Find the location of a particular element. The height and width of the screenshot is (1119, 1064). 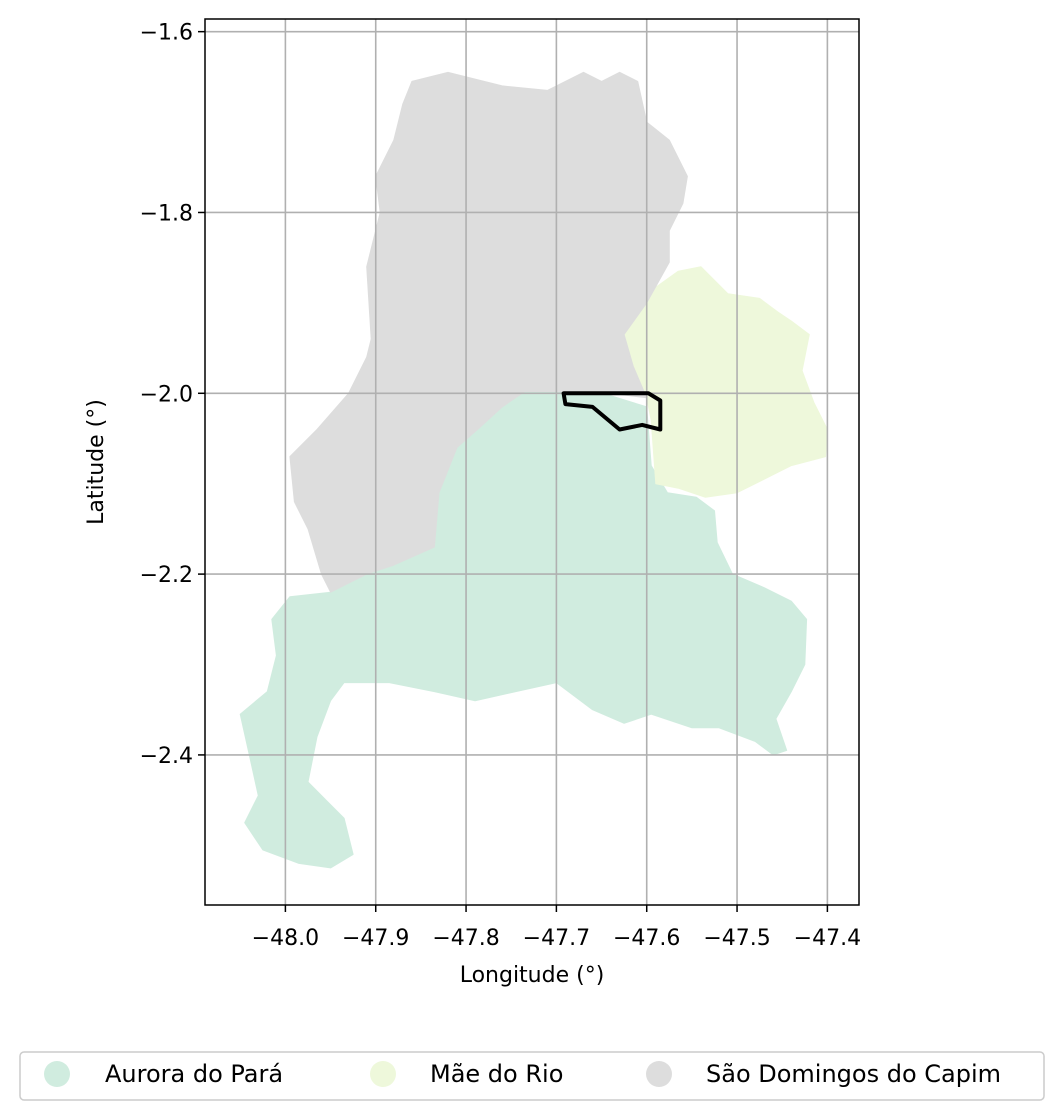

x-axis-ticks: −48.0 −47.9 −47.8 −47.7 −47.6 −47.5 −47.4 is located at coordinates (556, 928).